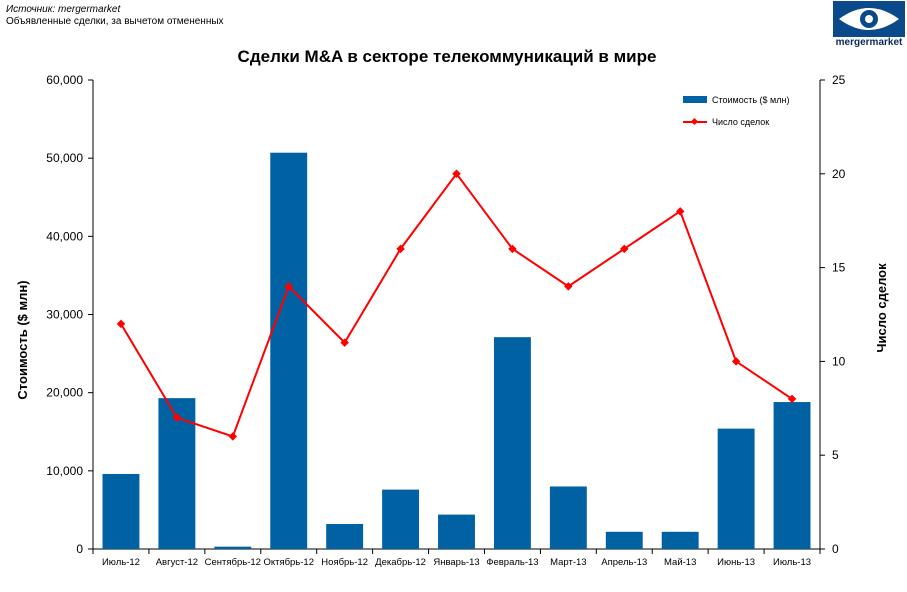 The width and height of the screenshot is (907, 592). I want to click on x-tick-label: Октябрь-12, so click(288, 562).